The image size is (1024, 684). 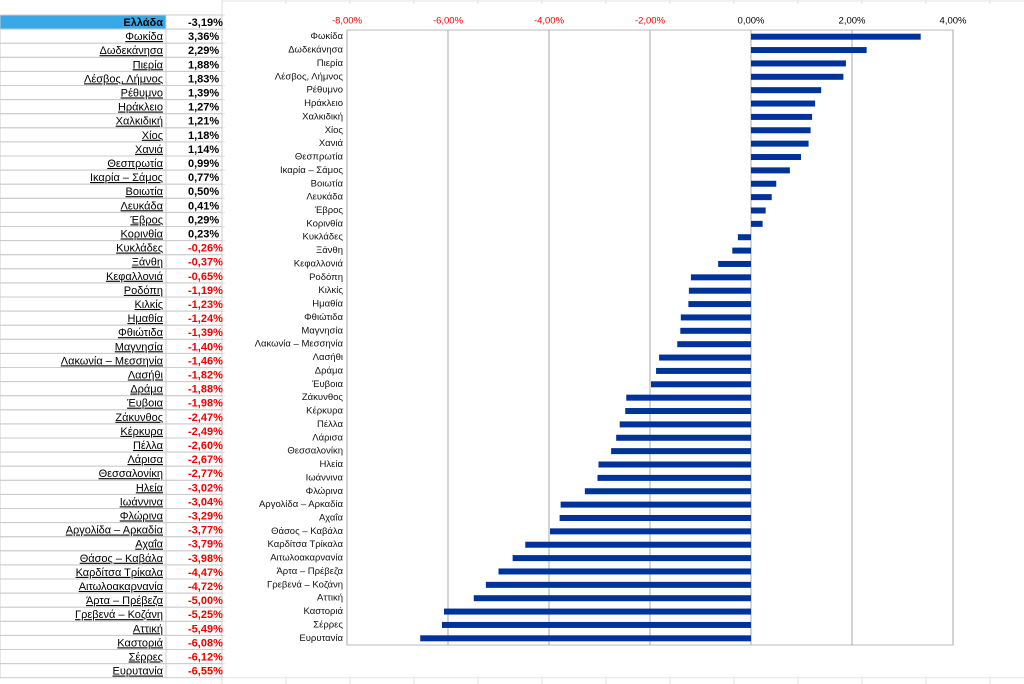 What do you see at coordinates (322, 330) in the screenshot?
I see `category-label: Μαγνησία` at bounding box center [322, 330].